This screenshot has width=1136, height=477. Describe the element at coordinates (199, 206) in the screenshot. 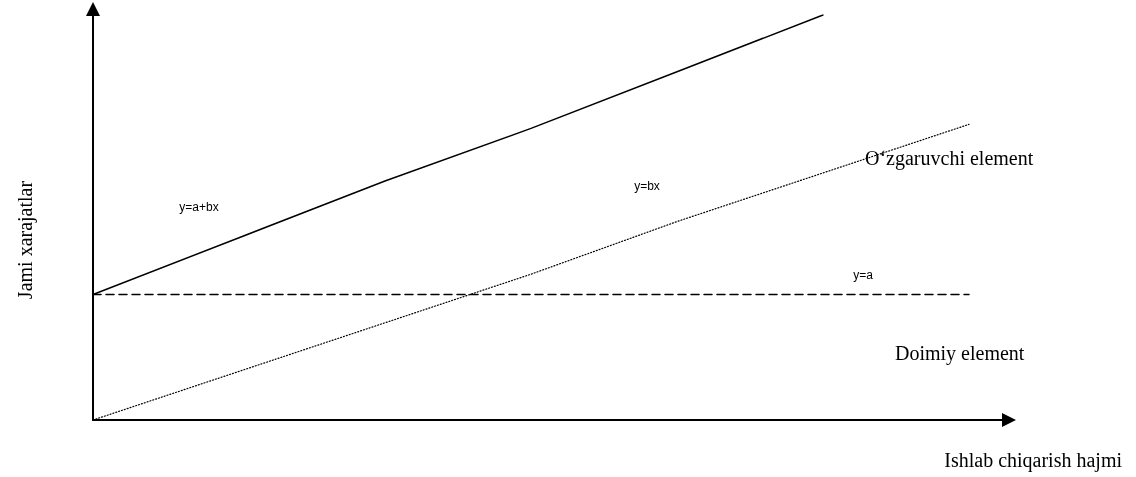

I see `text: y=a+bx` at that location.